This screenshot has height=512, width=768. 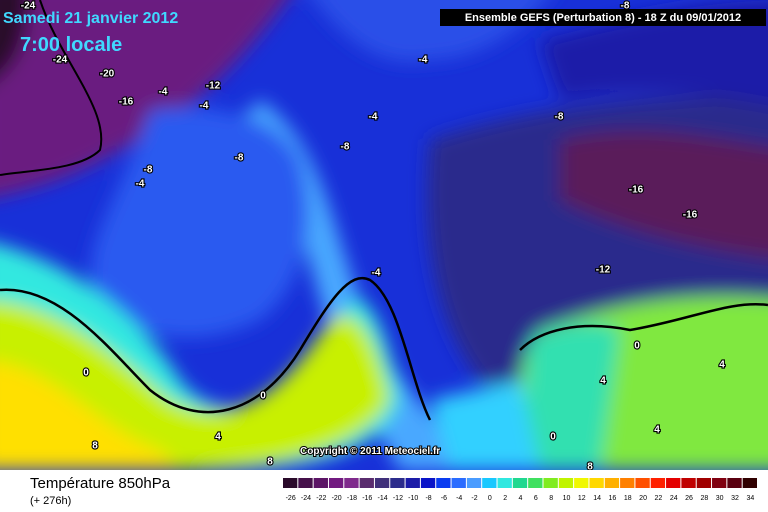 What do you see at coordinates (659, 498) in the screenshot?
I see `legend-label: 22` at bounding box center [659, 498].